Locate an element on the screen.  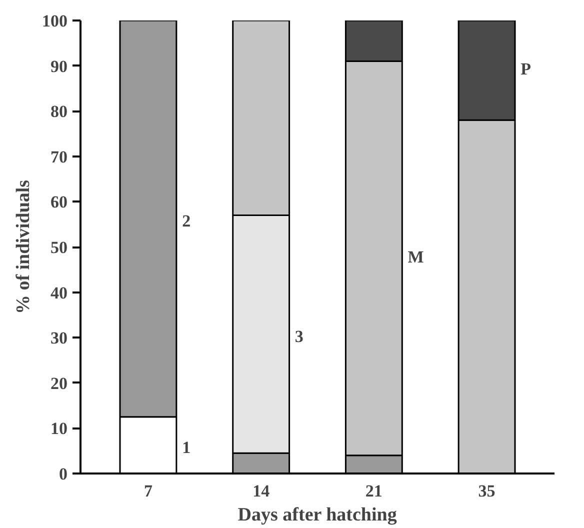
y-tick-label: 10 is located at coordinates (59, 428).